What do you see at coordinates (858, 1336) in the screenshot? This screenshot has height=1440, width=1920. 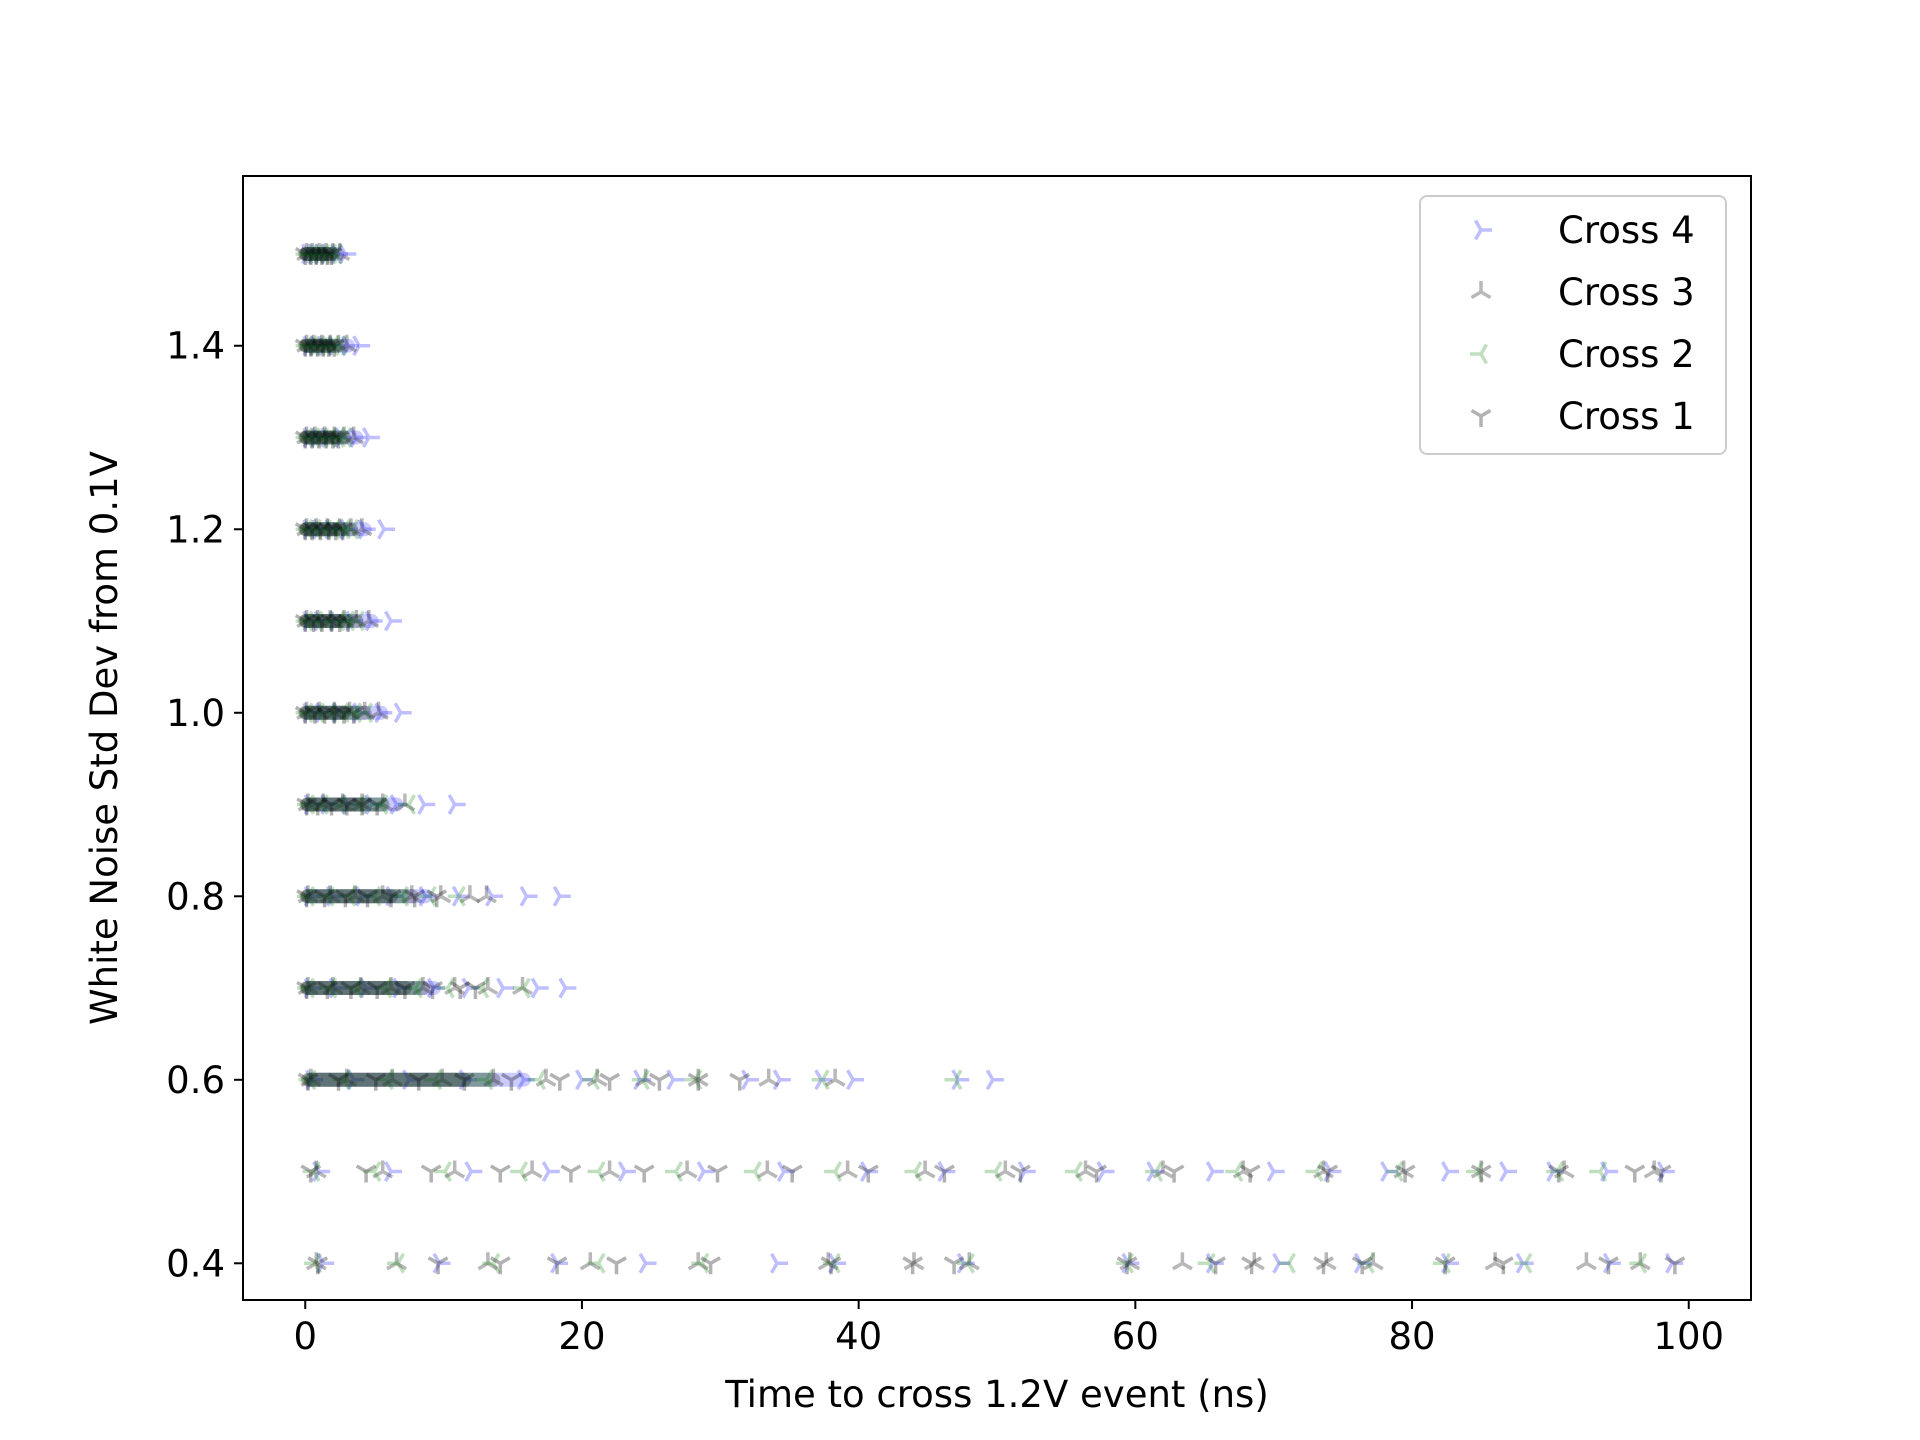 I see `x-tick-label: 40` at bounding box center [858, 1336].